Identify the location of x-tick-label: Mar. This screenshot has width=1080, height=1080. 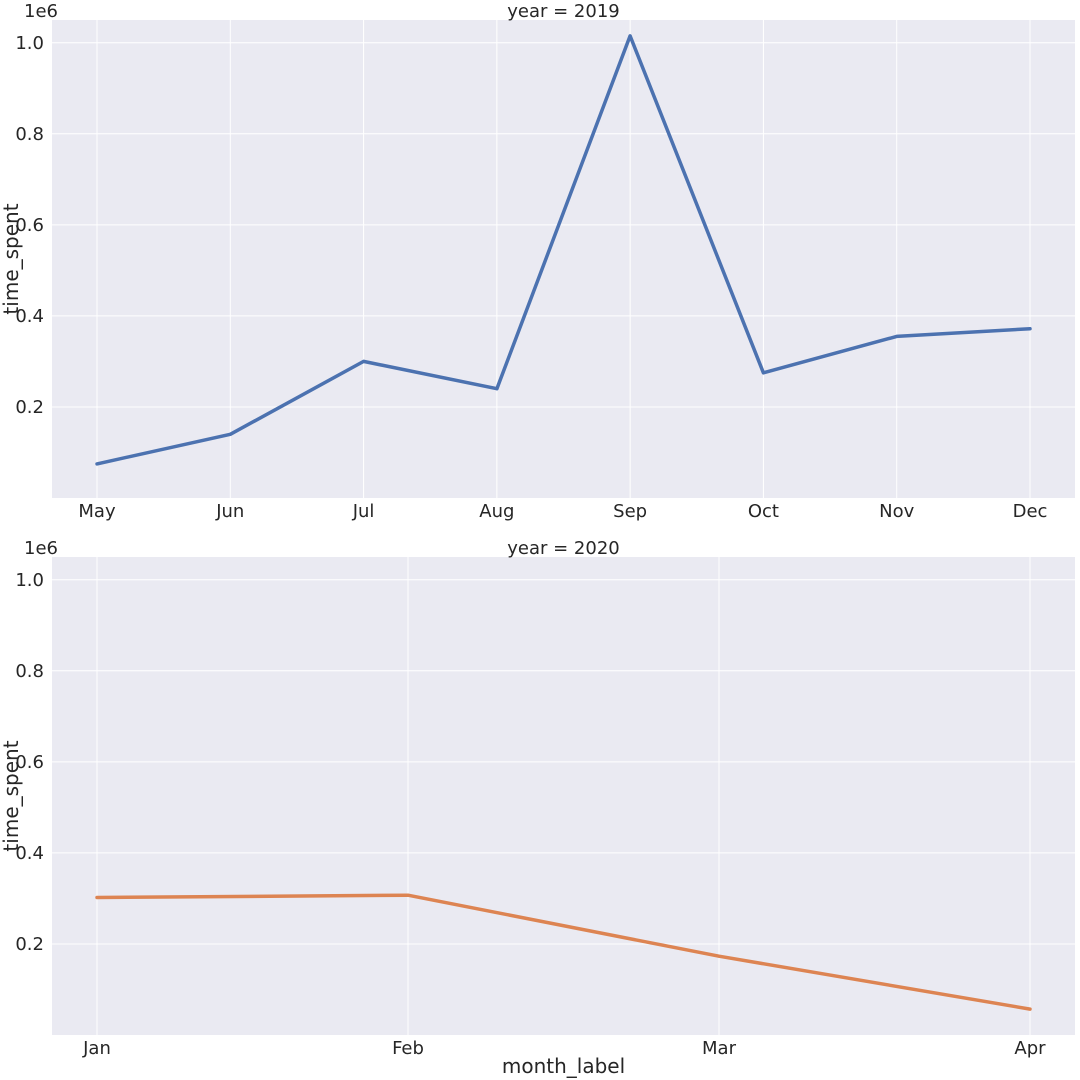
(719, 1048).